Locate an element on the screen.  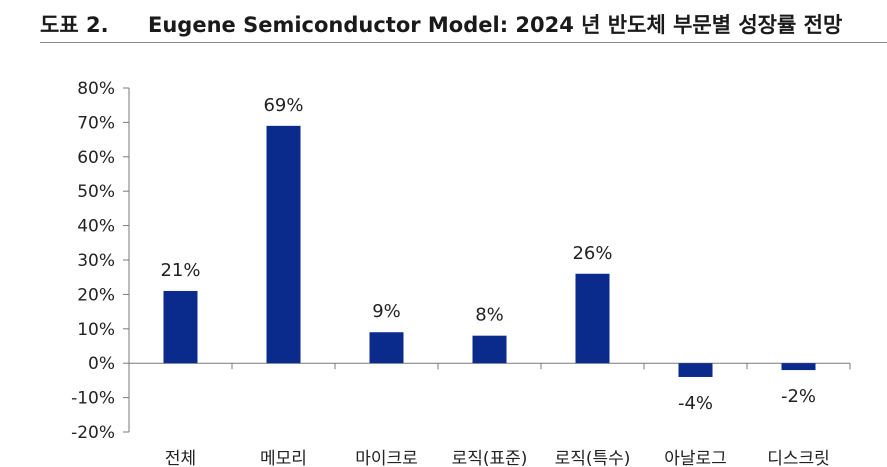
figure-label: 도표 2. is located at coordinates (74, 25).